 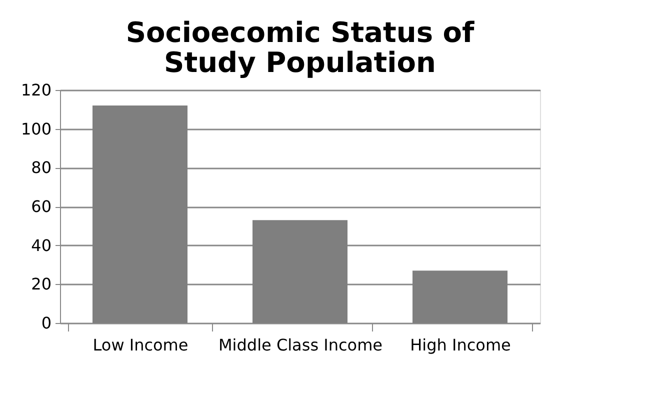 I want to click on y-tick-label: 120, so click(x=36, y=90).